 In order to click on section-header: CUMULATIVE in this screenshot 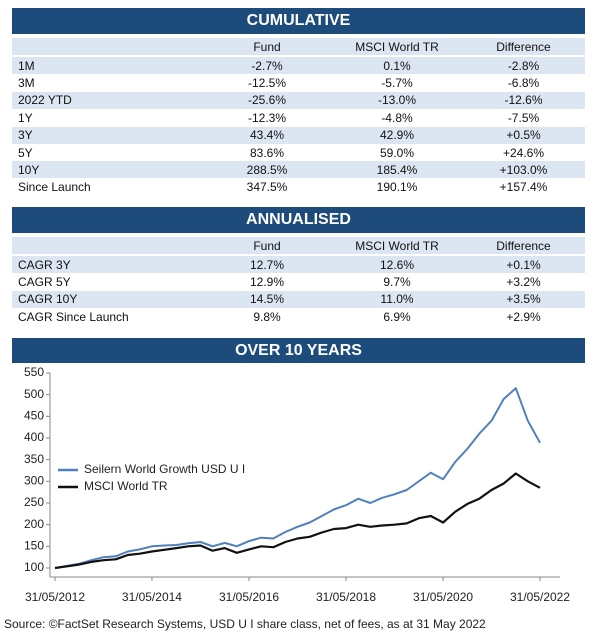, I will do `click(298, 21)`.